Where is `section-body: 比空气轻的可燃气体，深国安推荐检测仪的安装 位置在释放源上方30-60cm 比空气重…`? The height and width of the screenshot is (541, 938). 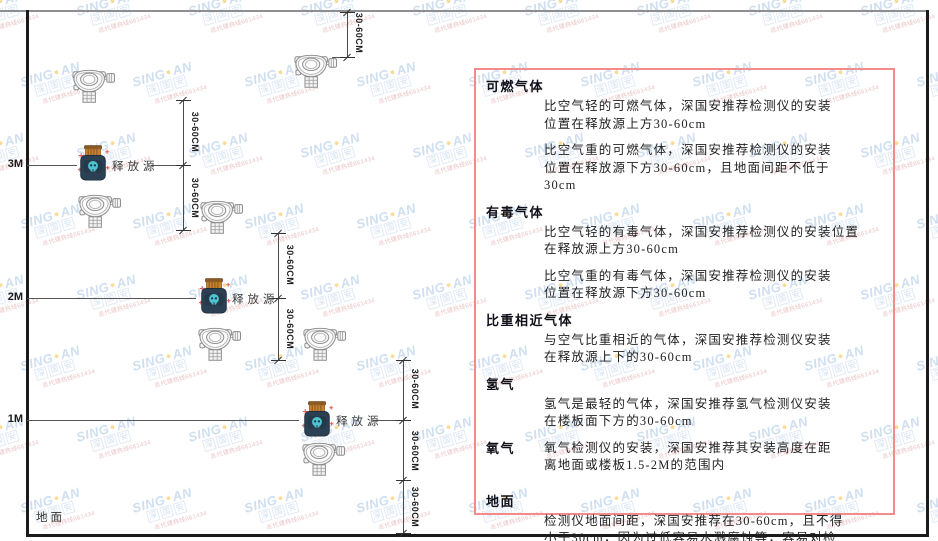 section-body: 比空气轻的可燃气体，深国安推荐检测仪的安装 位置在释放源上方30-60cm 比空气重… is located at coordinates (713, 146).